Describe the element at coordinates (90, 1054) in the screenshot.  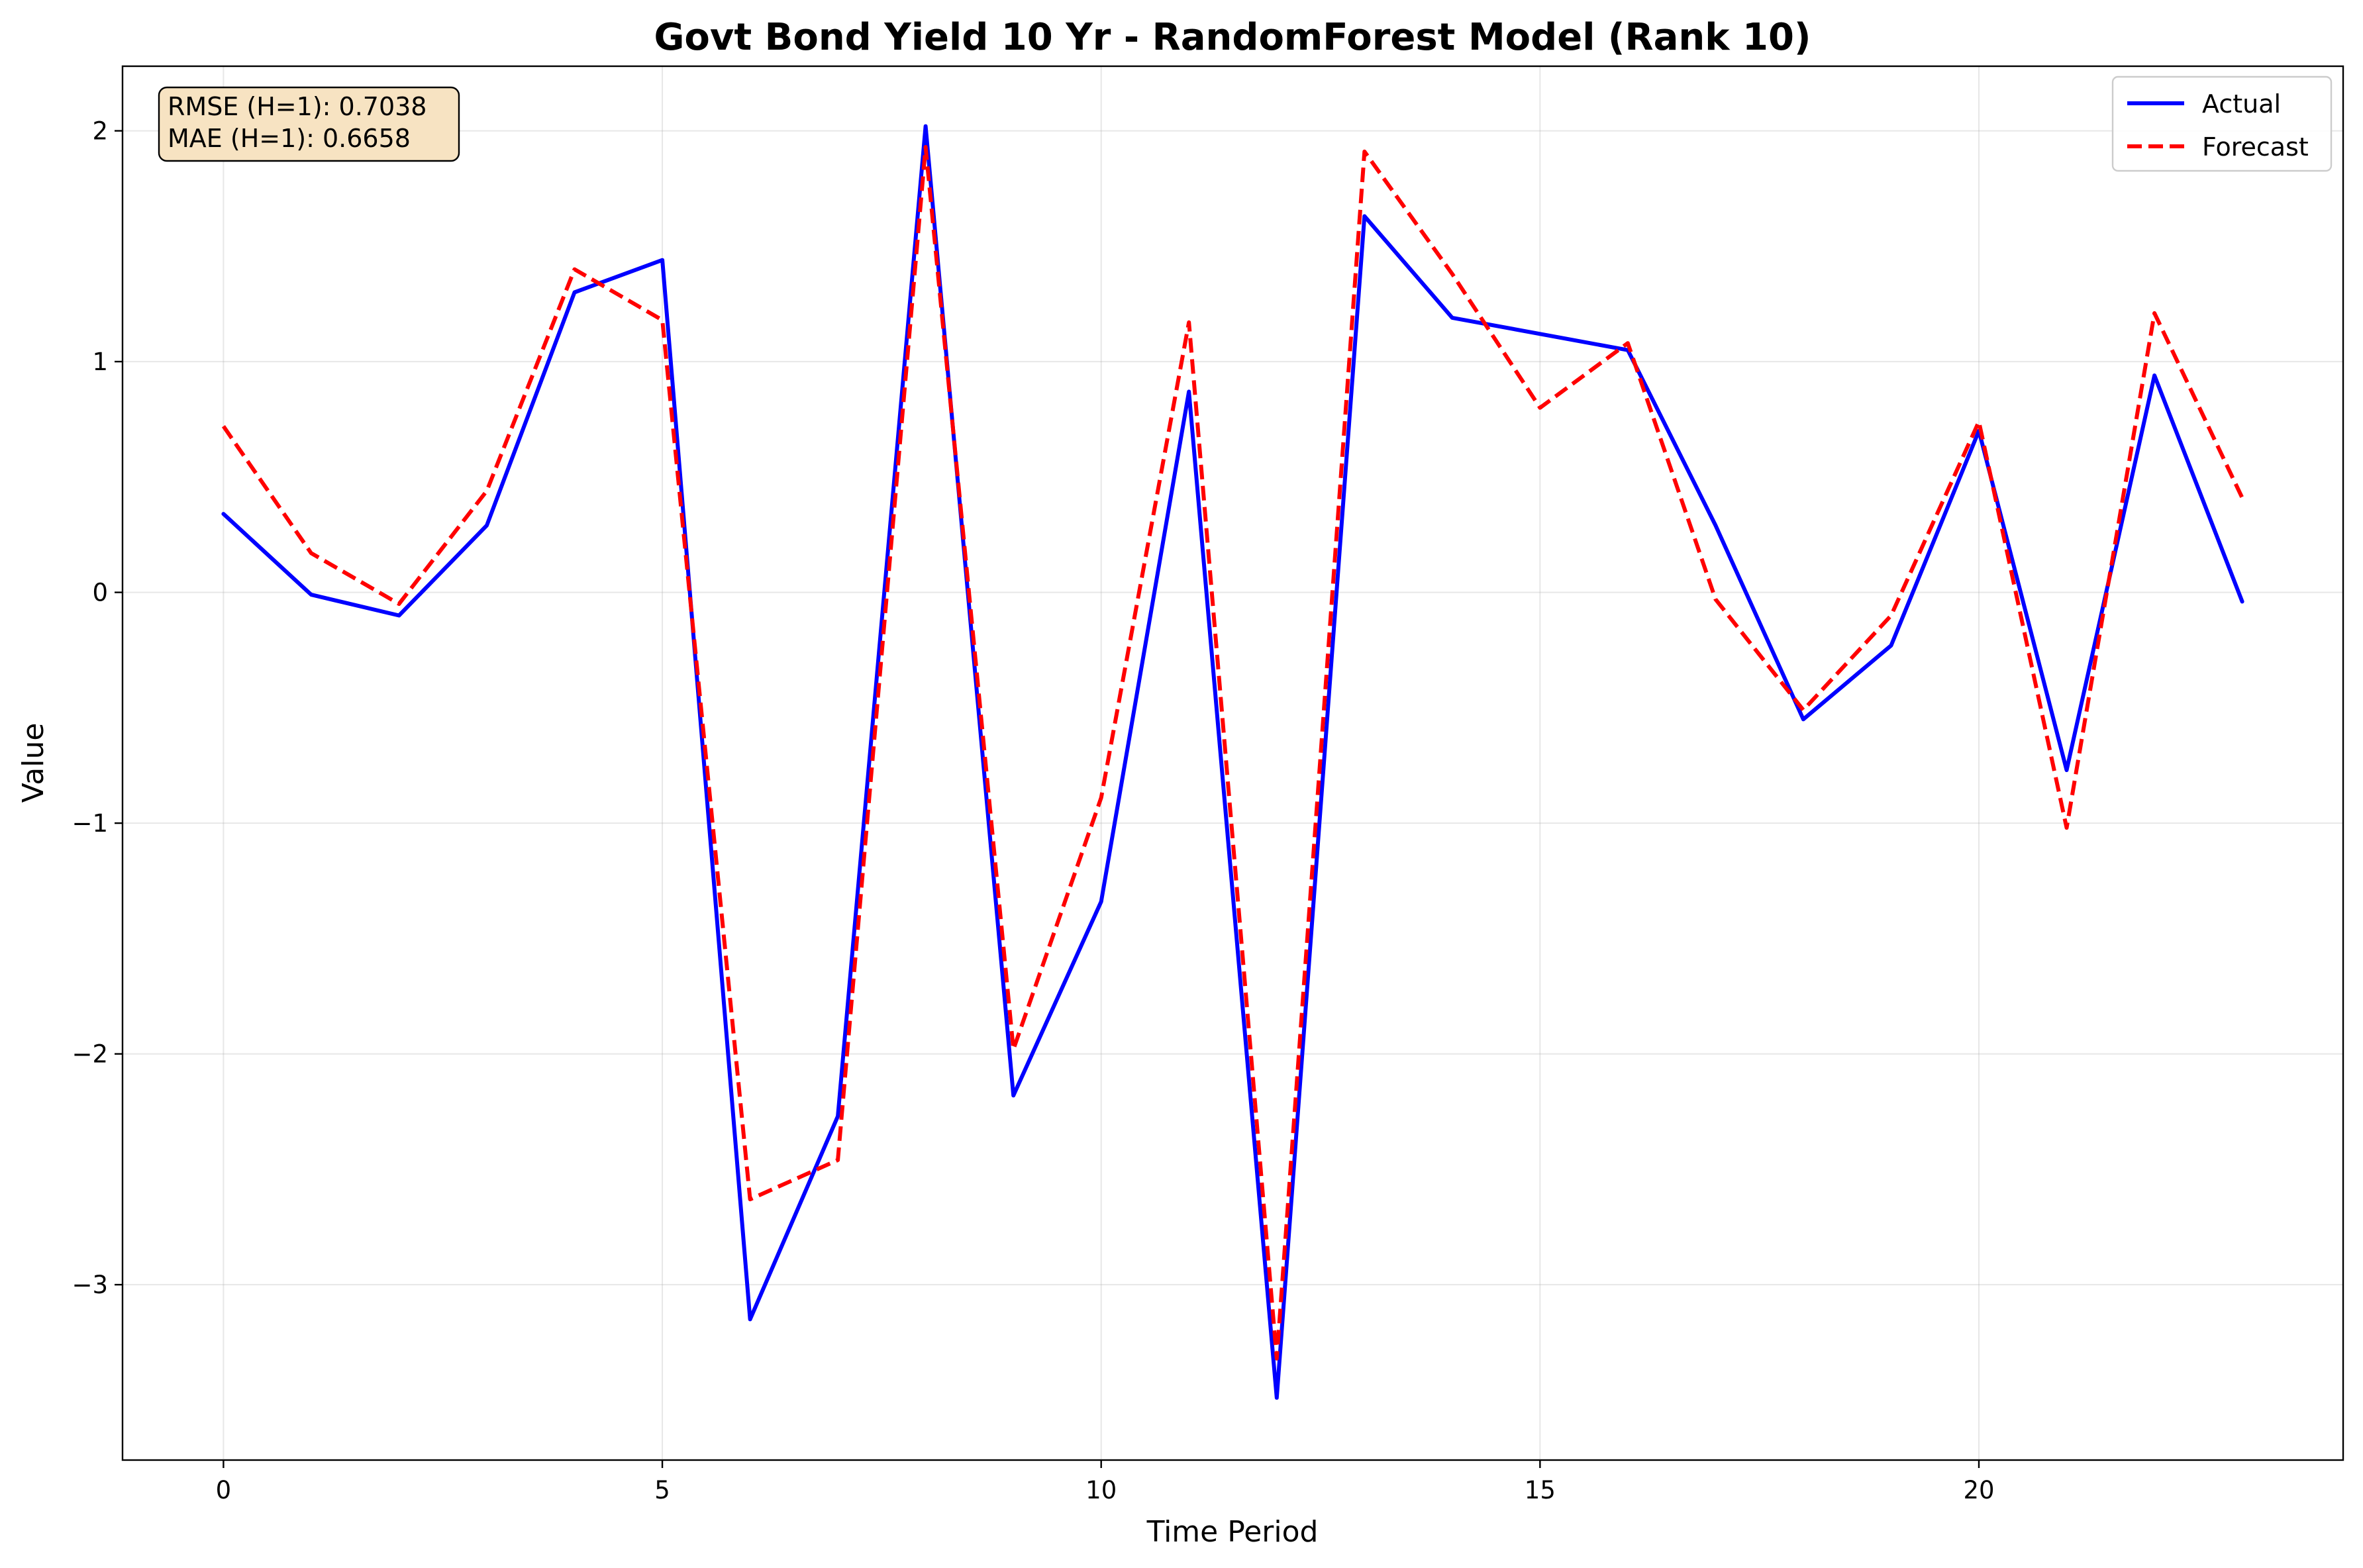
I see `y-tick-label: −2` at that location.